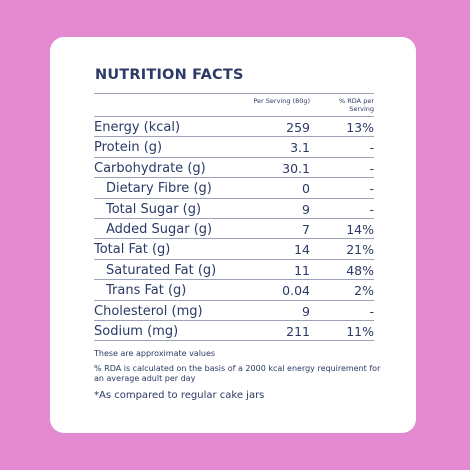 This screenshot has width=470, height=470. Describe the element at coordinates (306, 189) in the screenshot. I see `nutrient-value: 0` at that location.